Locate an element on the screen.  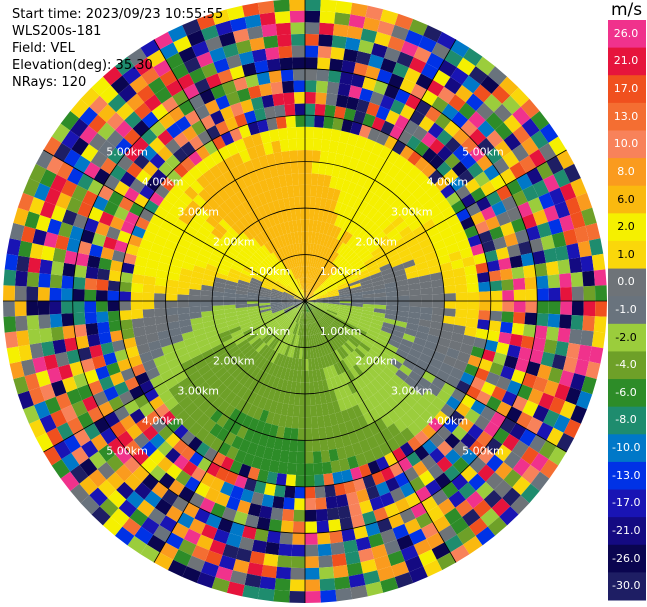
range-ring-label: 4.00km is located at coordinates (448, 420).